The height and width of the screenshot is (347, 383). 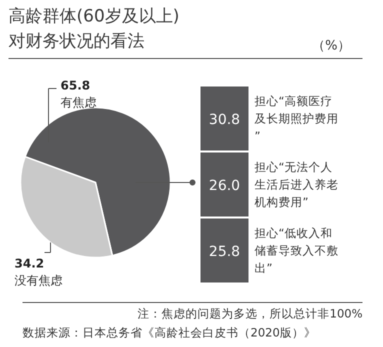 What do you see at coordinates (169, 333) in the screenshot?
I see `source-note: 数据来源：日本总务省《高龄社会白皮书（2020版）》` at bounding box center [169, 333].